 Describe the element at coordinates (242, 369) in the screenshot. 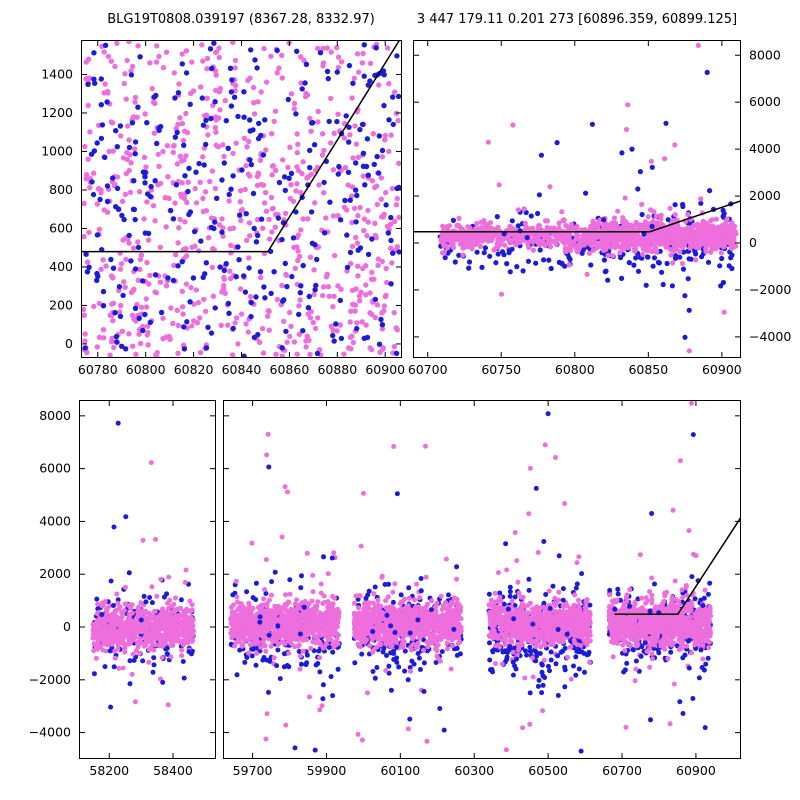

I see `x-tick-label: 60840` at that location.